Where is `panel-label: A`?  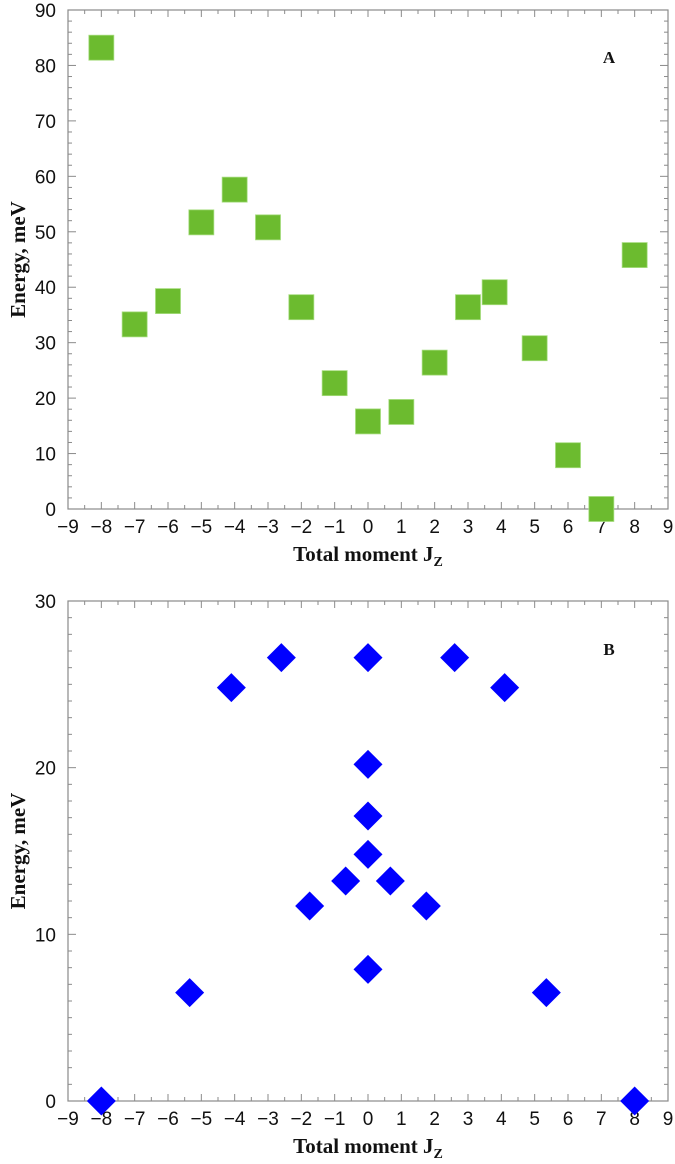
panel-label: A is located at coordinates (609, 57).